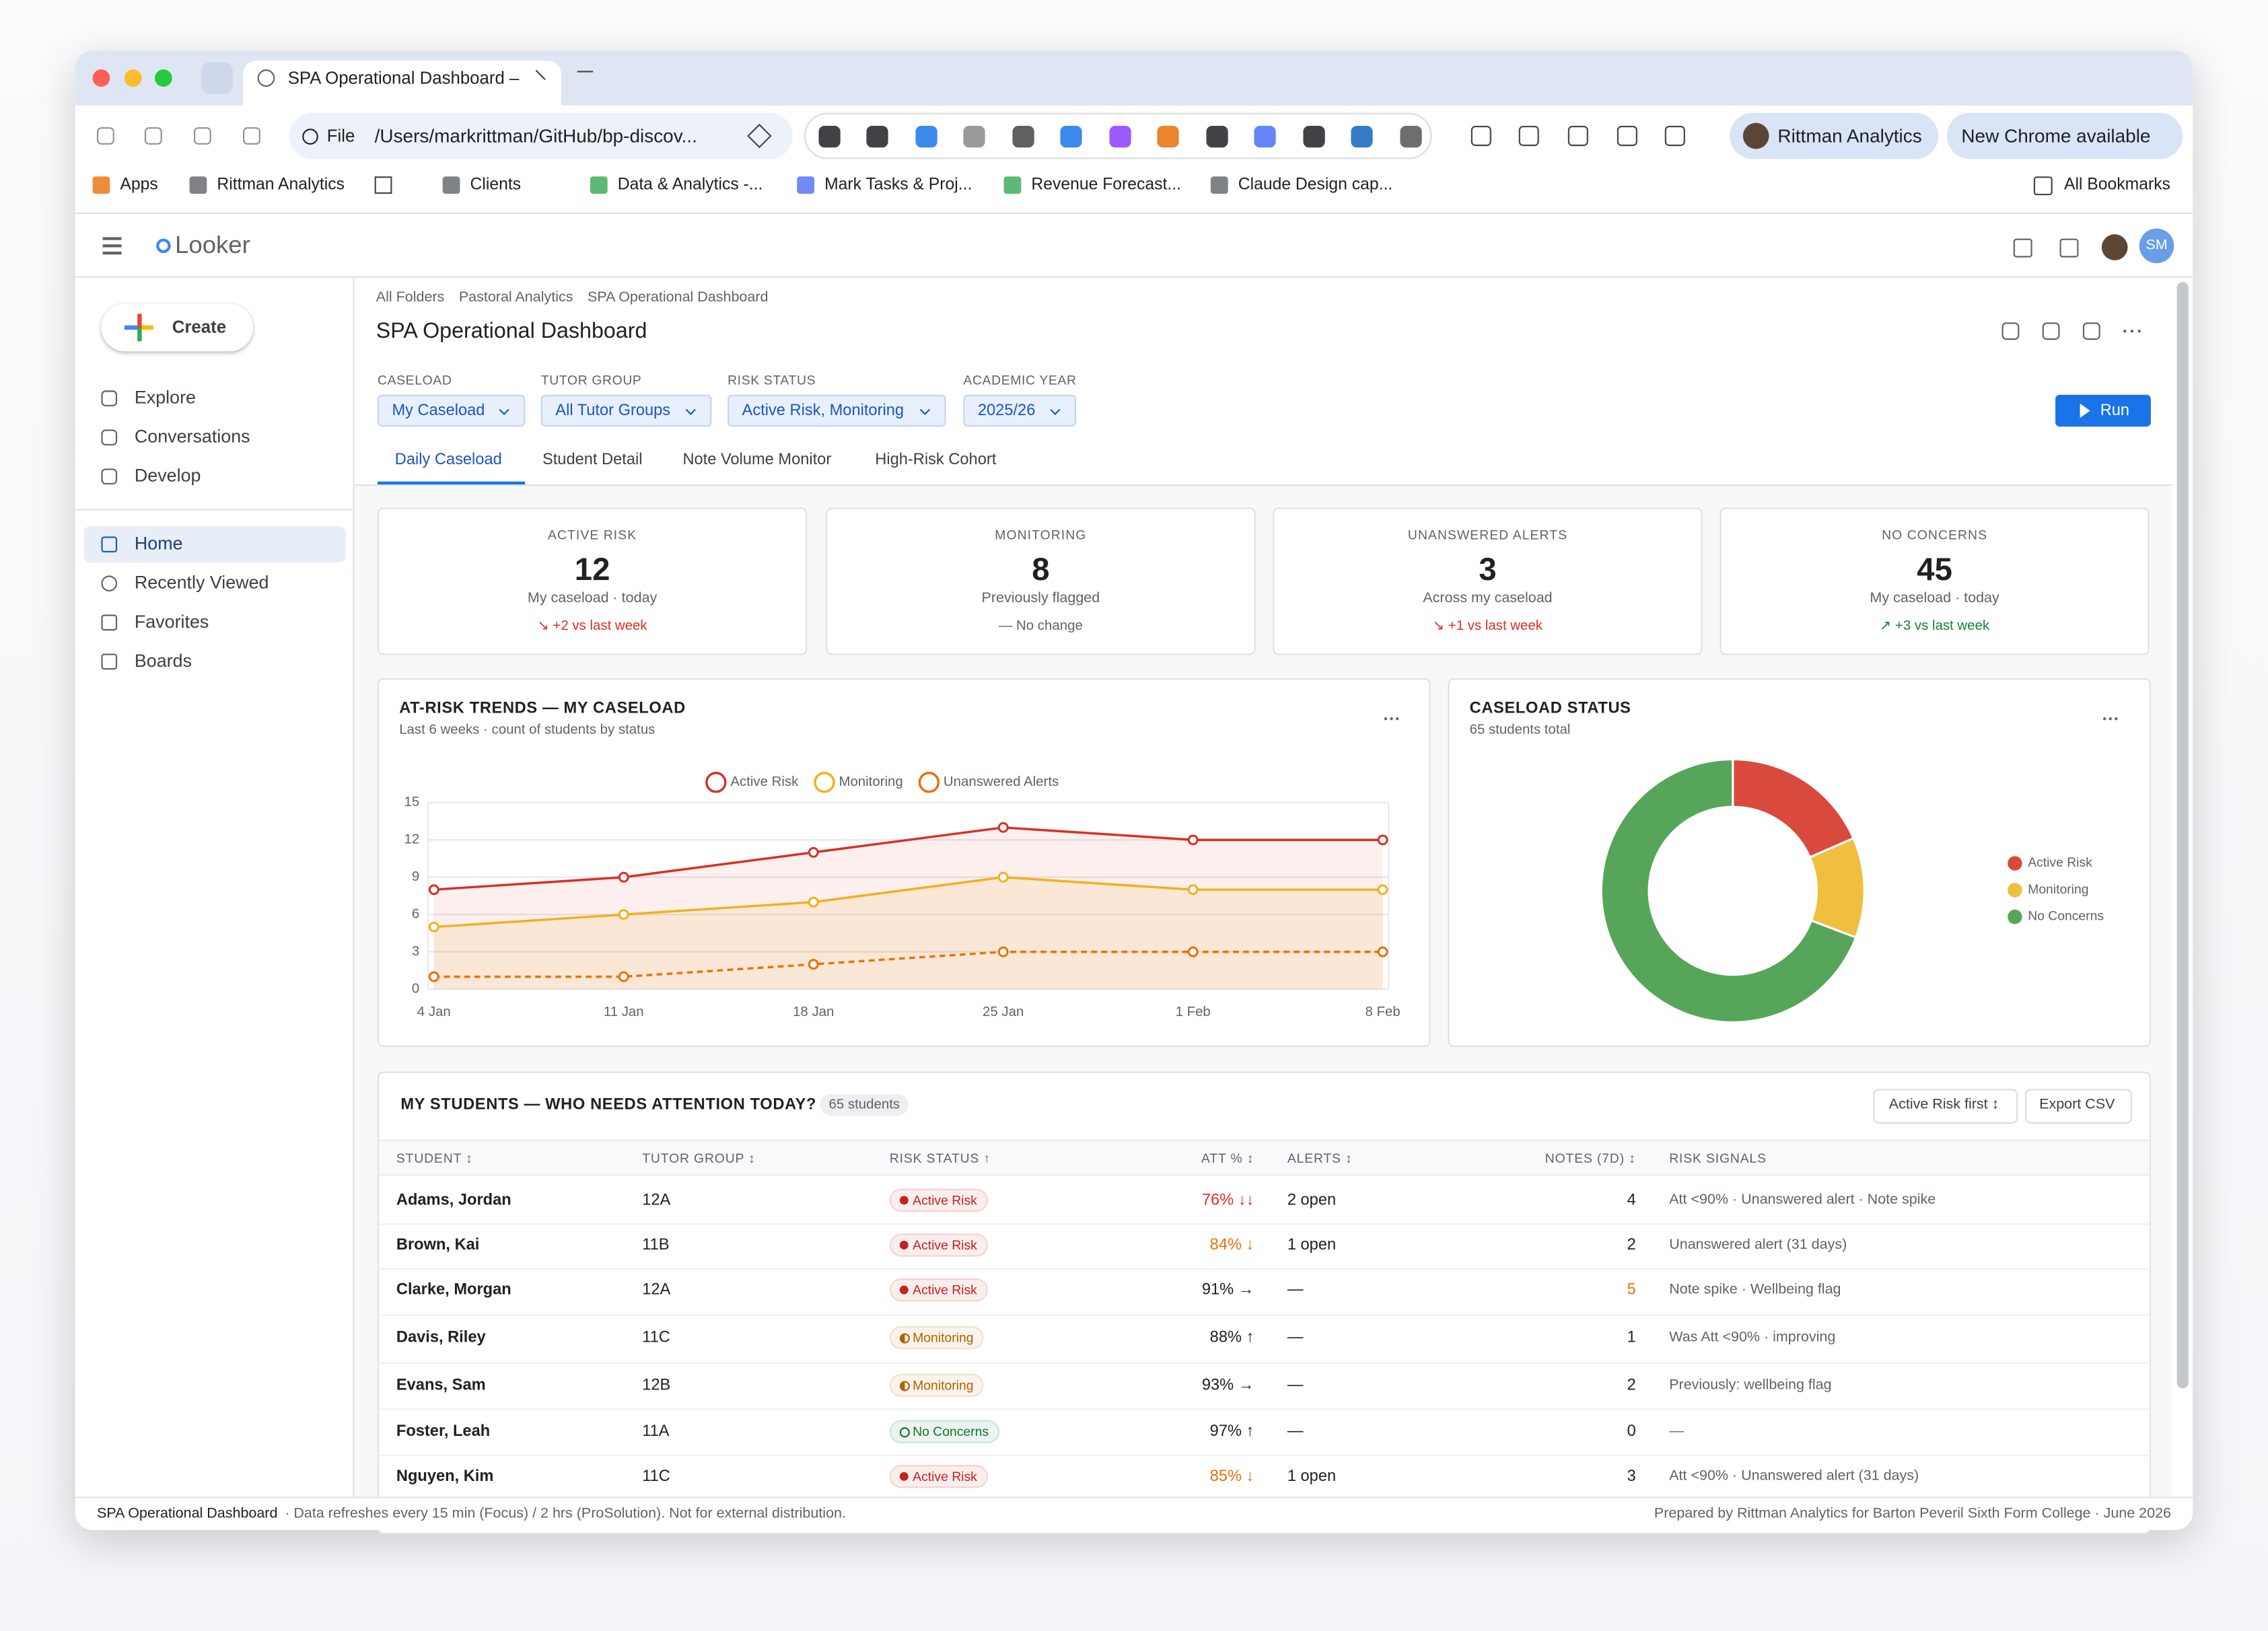  I want to click on breadcrumb: SPA Operational Dashboard, so click(678, 297).